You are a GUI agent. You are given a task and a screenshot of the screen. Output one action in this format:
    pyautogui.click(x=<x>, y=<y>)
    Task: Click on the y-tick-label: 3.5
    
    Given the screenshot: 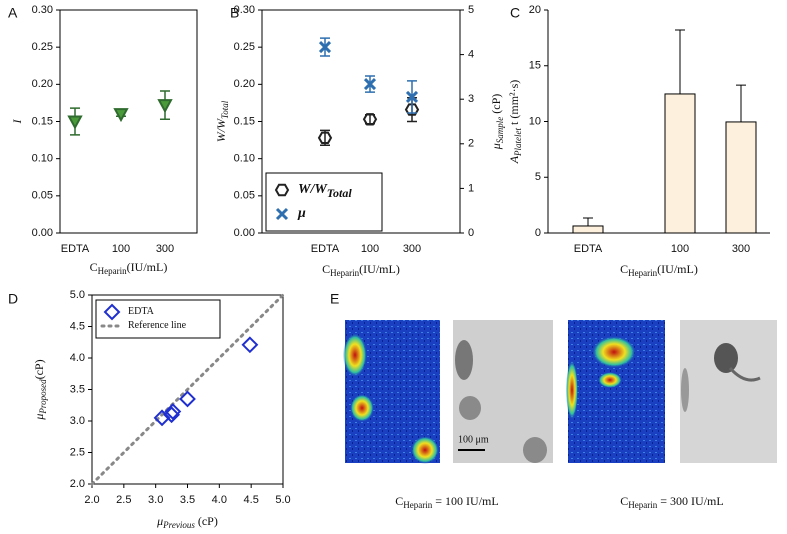 What is the action you would take?
    pyautogui.click(x=77, y=389)
    